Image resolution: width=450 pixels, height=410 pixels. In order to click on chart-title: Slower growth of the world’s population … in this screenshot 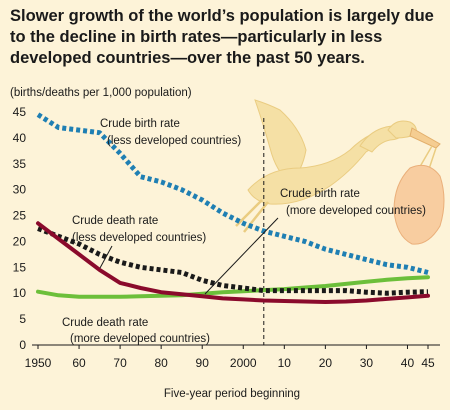, I will do `click(222, 37)`.